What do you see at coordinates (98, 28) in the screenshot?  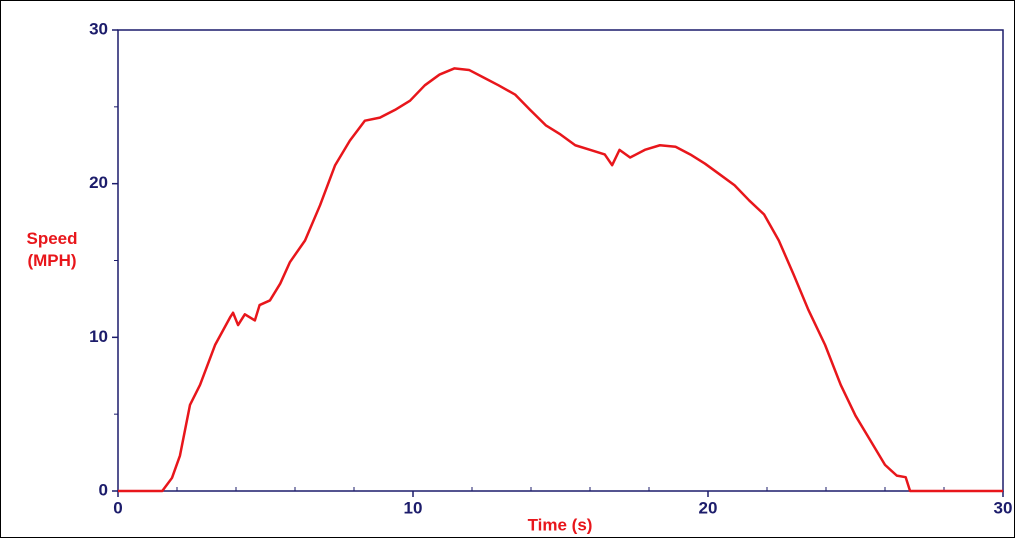 I see `y-tick-label: 30` at bounding box center [98, 28].